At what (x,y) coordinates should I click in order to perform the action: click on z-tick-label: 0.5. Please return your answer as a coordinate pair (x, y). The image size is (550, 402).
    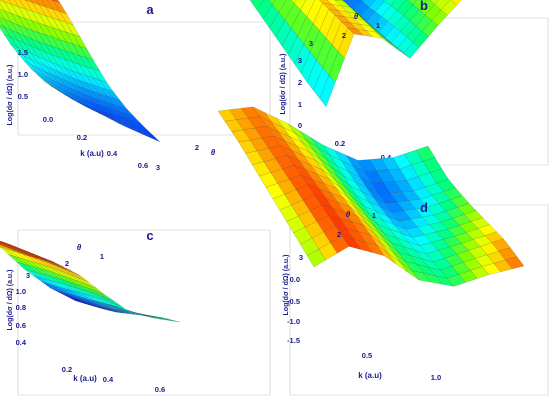
    Looking at the image, I should click on (23, 96).